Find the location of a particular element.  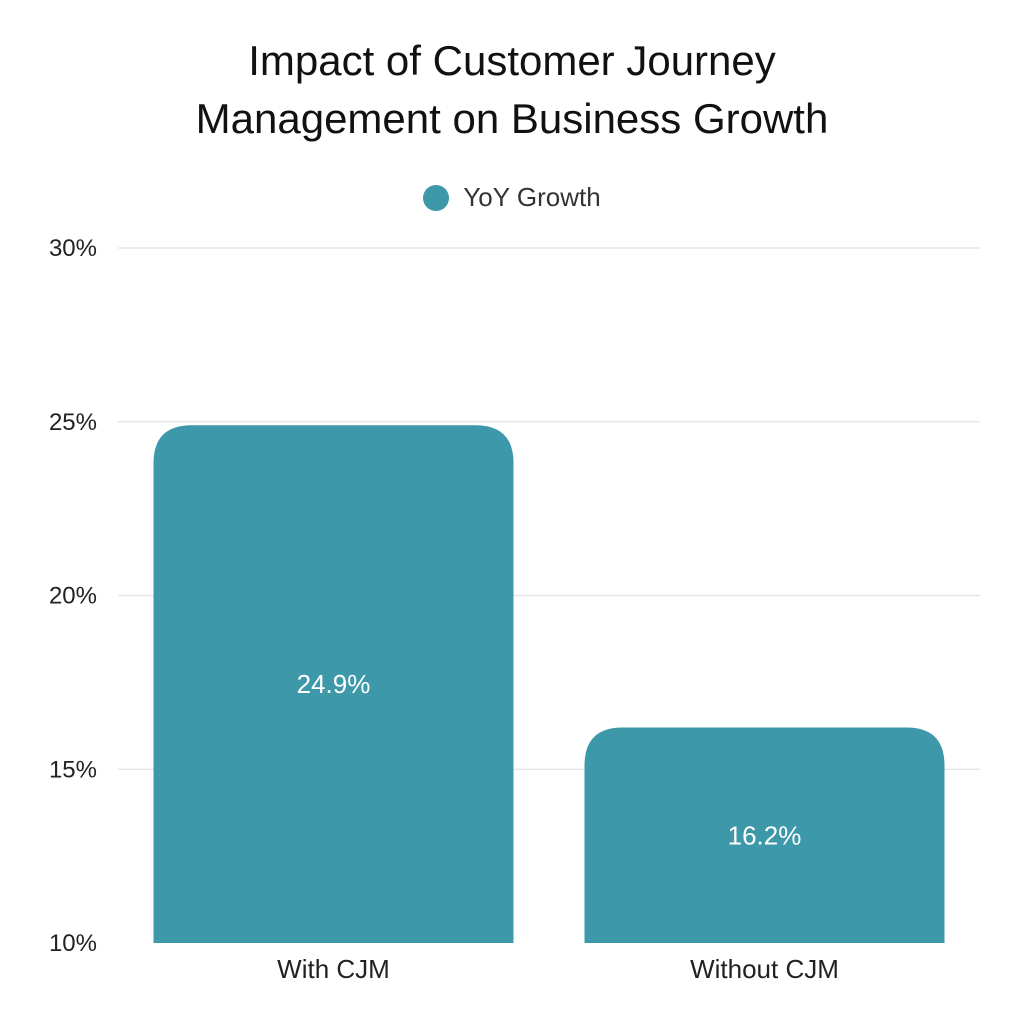

chart-legend: YoY Growth is located at coordinates (512, 197).